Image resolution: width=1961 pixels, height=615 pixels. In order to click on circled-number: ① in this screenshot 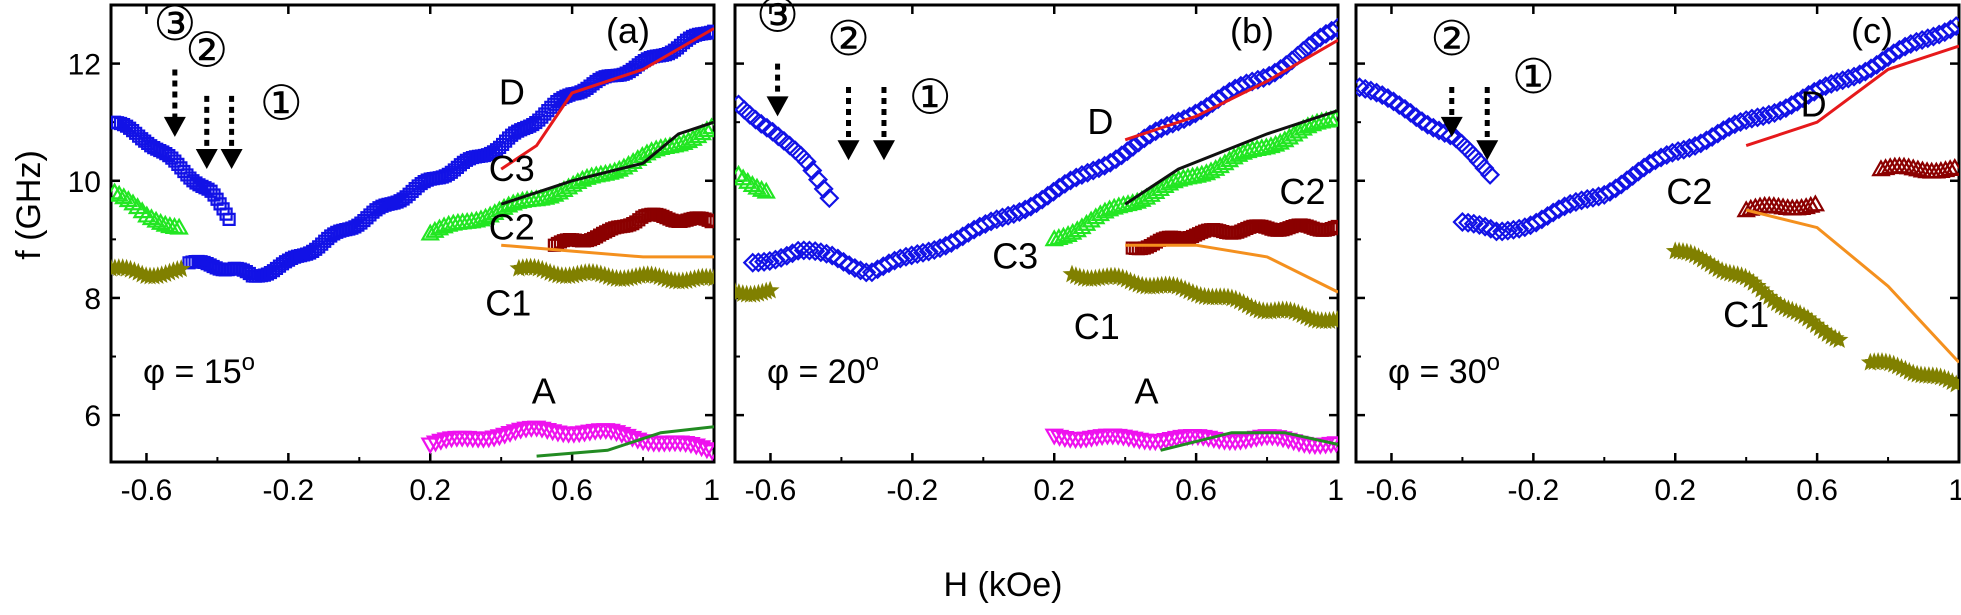, I will do `click(281, 103)`.